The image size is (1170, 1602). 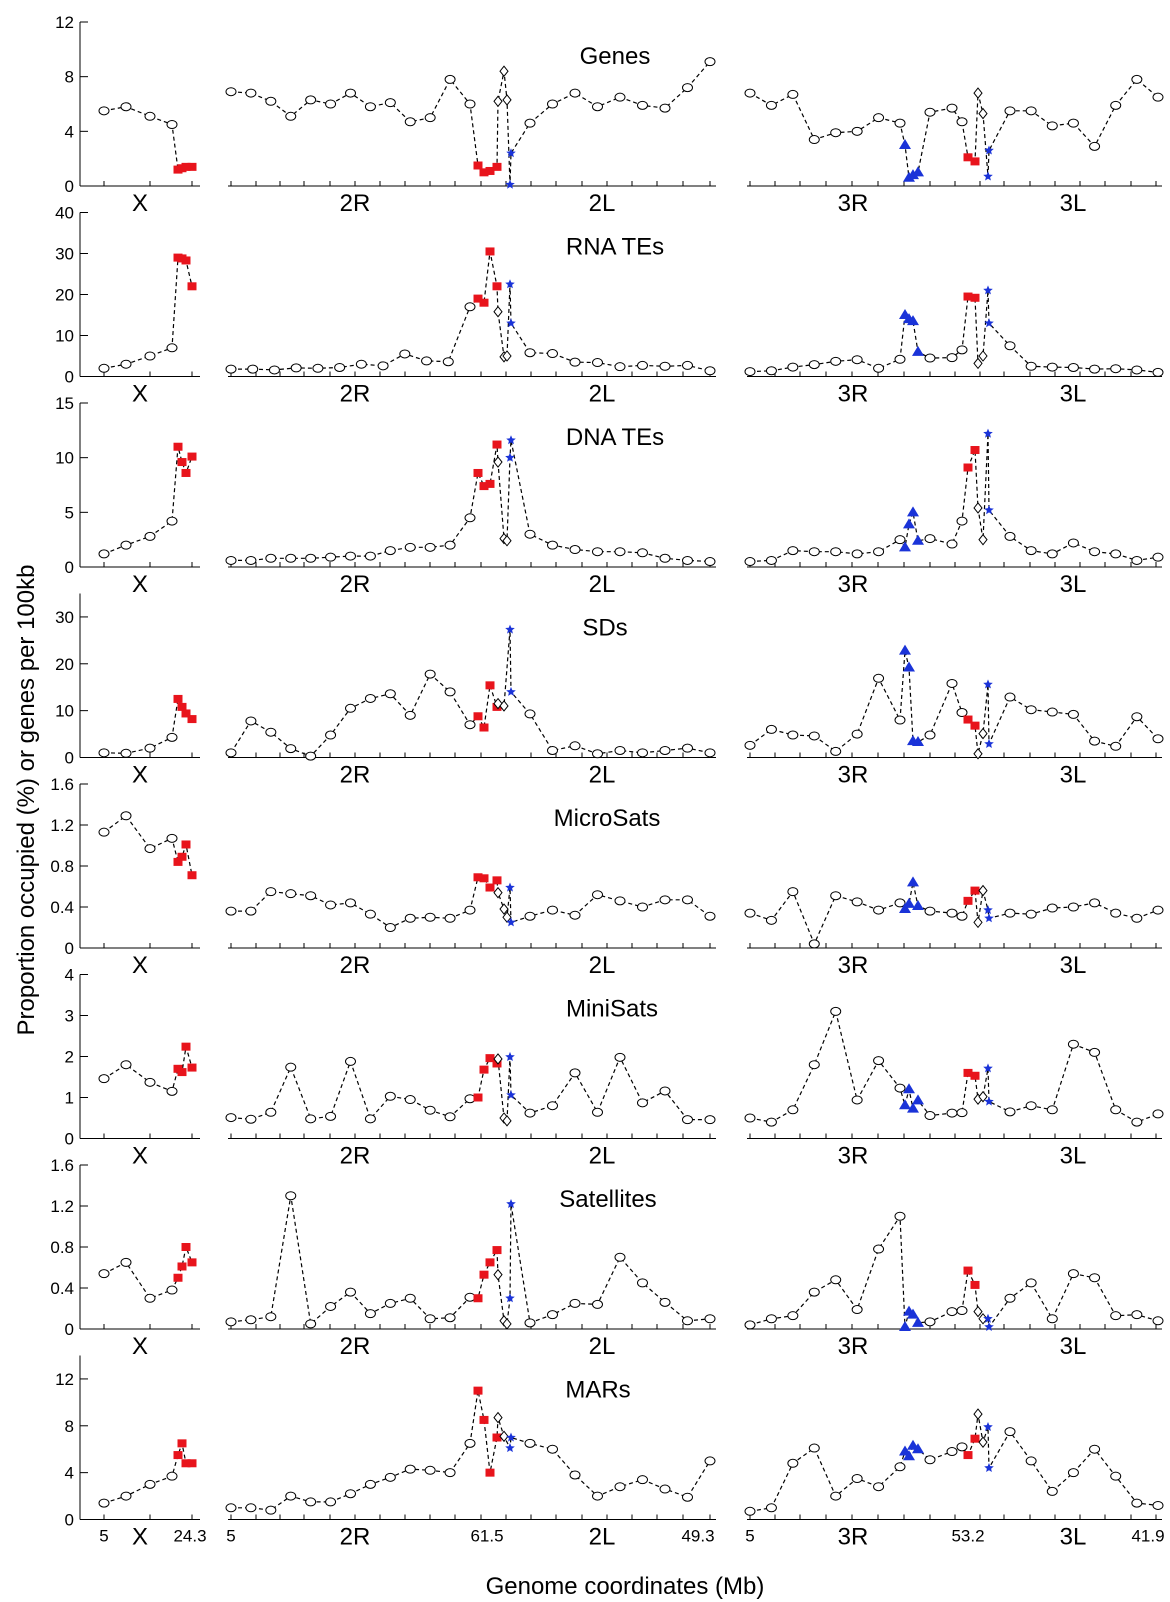 What do you see at coordinates (69, 131) in the screenshot?
I see `y-tick-label: 4` at bounding box center [69, 131].